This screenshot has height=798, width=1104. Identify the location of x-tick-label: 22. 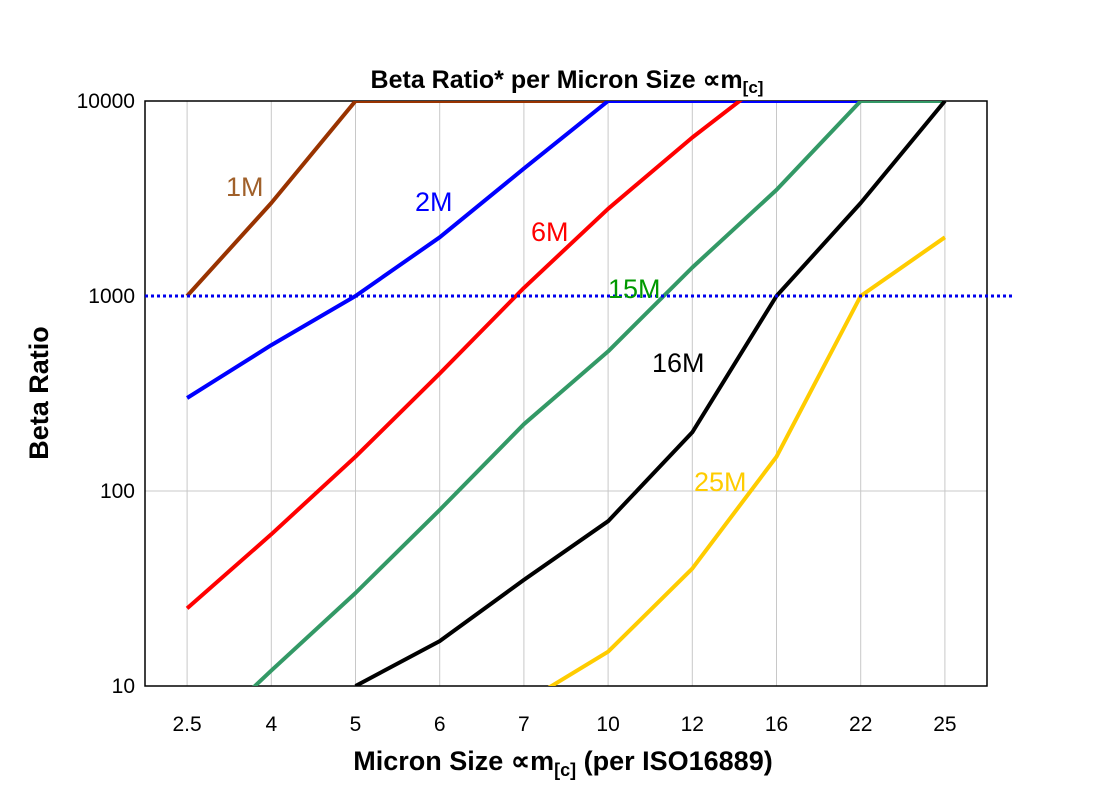
(860, 724).